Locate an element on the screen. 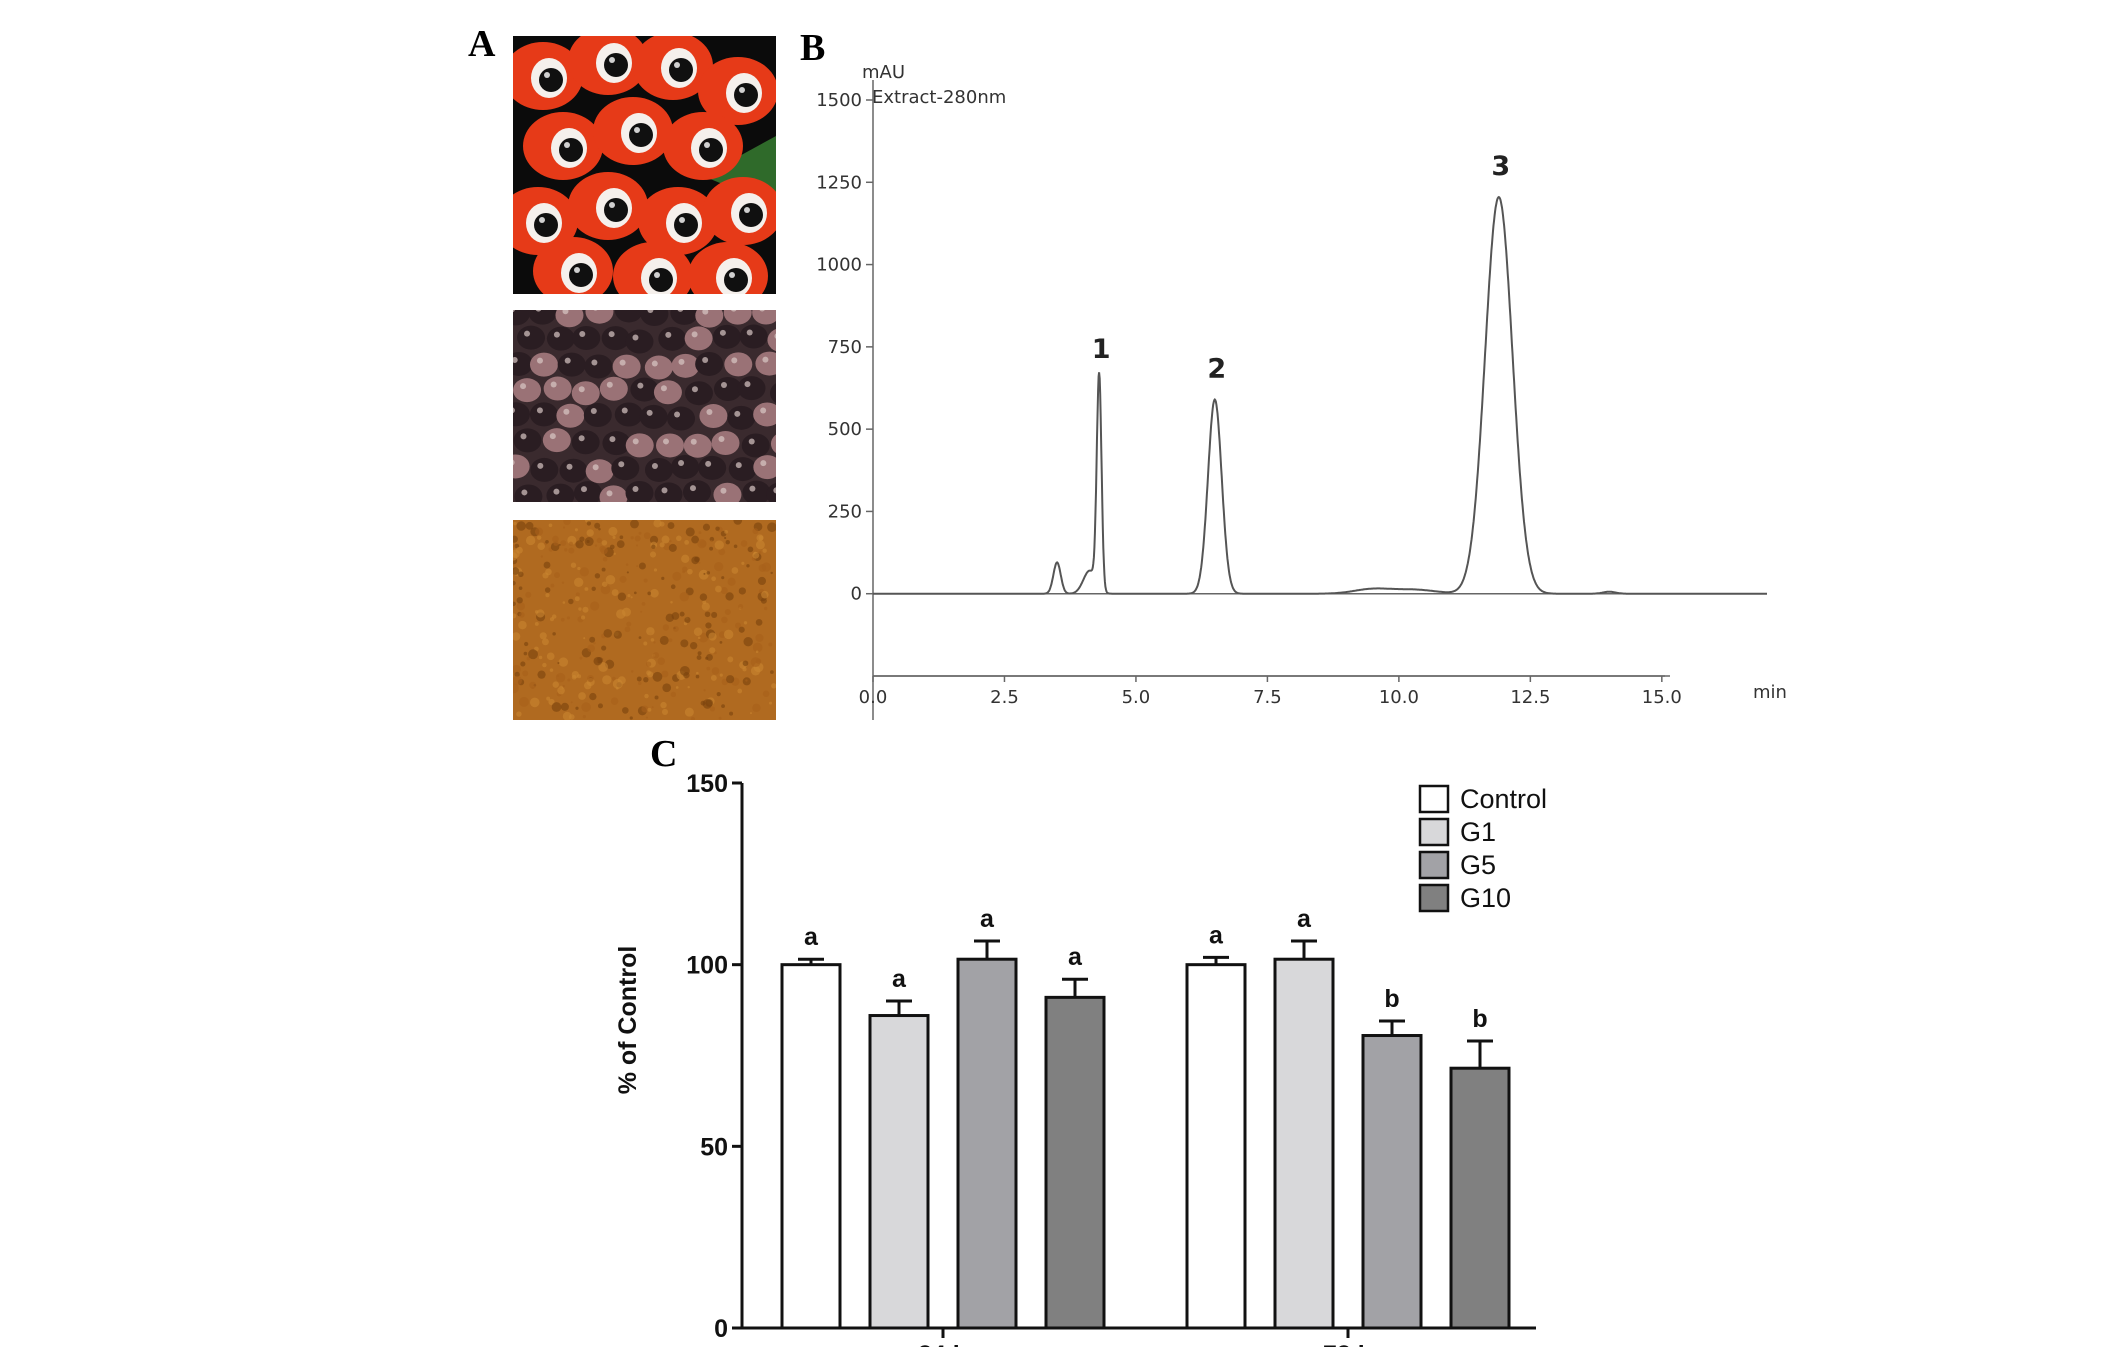  chromatogram-trace is located at coordinates (1320, 395).